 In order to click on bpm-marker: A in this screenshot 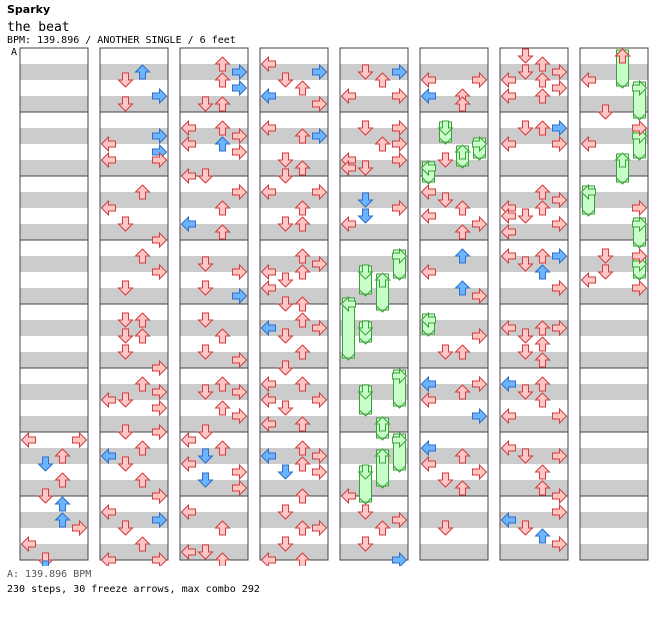, I will do `click(14, 52)`.